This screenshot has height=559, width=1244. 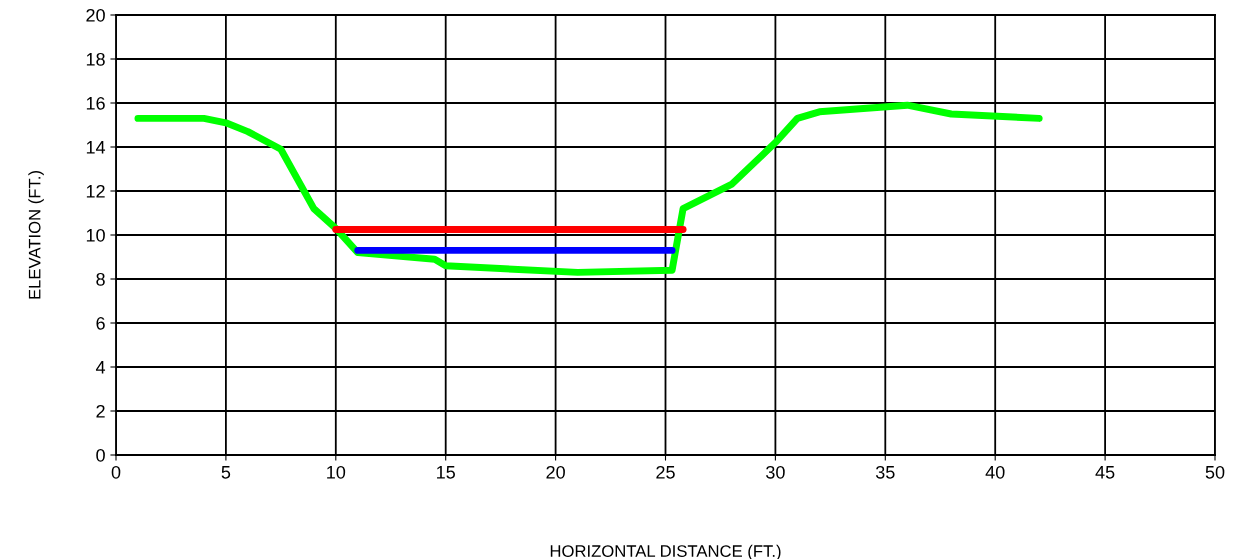 What do you see at coordinates (336, 472) in the screenshot?
I see `x-tick-label: 10` at bounding box center [336, 472].